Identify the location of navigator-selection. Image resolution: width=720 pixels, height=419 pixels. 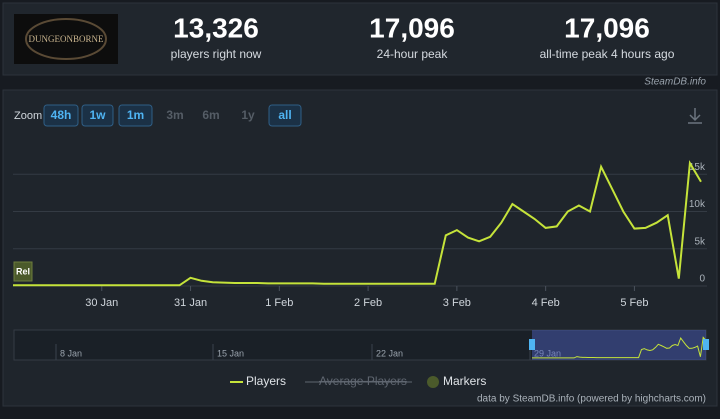
(619, 345).